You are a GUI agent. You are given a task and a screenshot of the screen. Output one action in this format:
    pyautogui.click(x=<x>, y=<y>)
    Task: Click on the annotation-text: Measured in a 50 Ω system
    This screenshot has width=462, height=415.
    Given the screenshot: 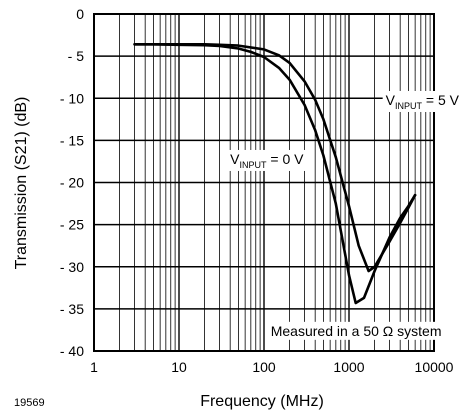 What is the action you would take?
    pyautogui.click(x=356, y=331)
    